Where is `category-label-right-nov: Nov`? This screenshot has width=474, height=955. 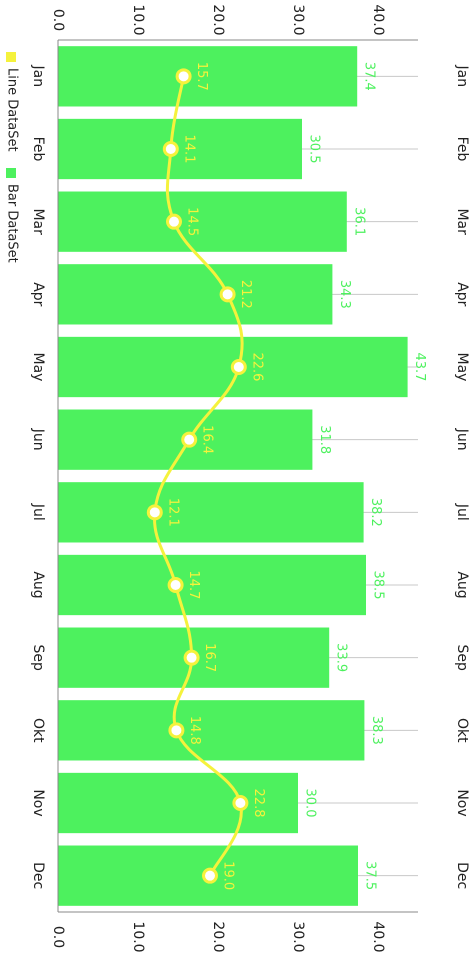
category-label-right-nov: Nov is located at coordinates (462, 802).